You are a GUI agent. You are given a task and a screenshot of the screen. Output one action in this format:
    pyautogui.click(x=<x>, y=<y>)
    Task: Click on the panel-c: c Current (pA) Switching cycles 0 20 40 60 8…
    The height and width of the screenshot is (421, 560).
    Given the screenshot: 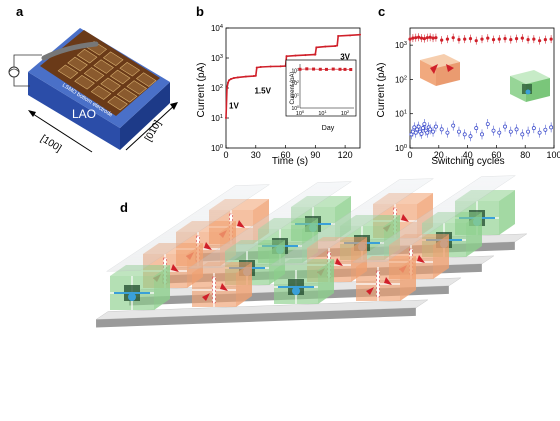 What is the action you would take?
    pyautogui.click(x=468, y=85)
    